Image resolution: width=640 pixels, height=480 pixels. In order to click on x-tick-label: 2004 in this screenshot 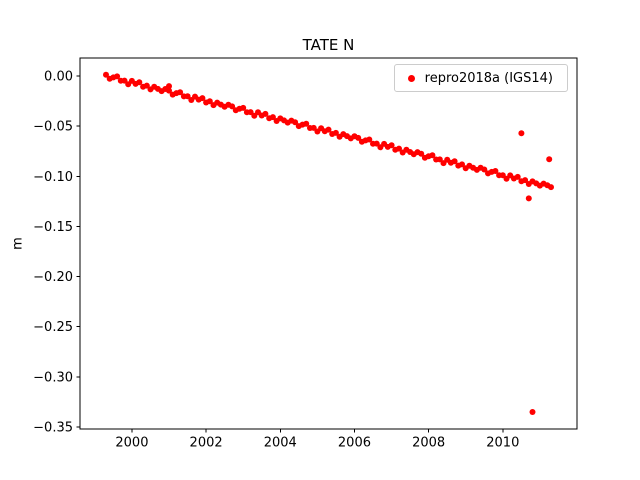, I will do `click(280, 443)`.